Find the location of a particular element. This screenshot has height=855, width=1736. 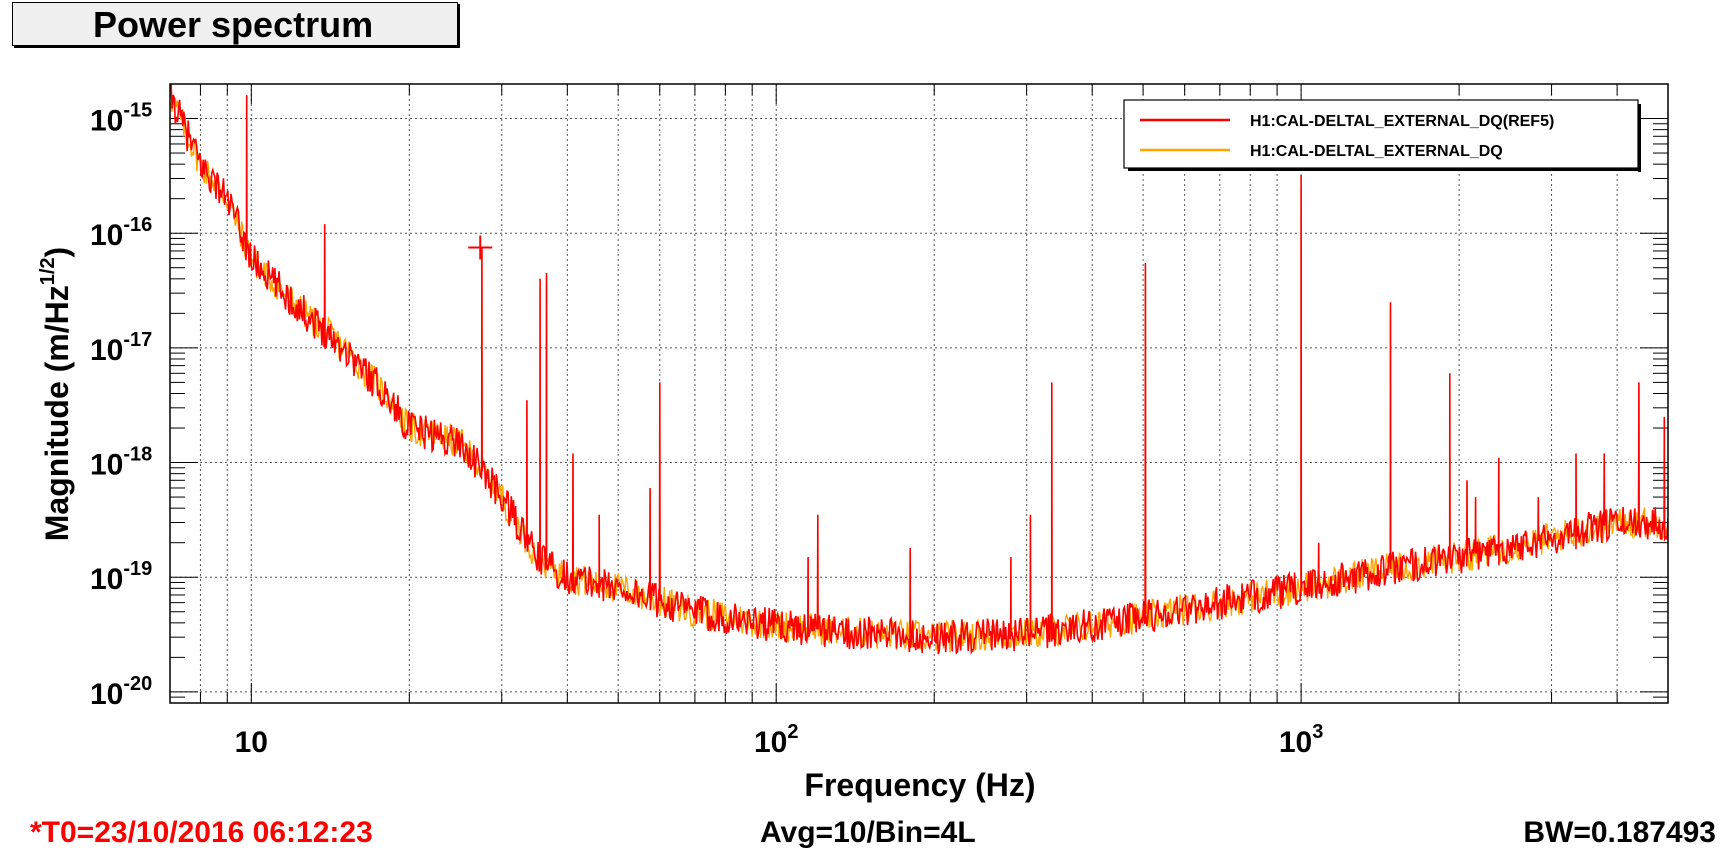

page-title: Power spectrum is located at coordinates (233, 24).